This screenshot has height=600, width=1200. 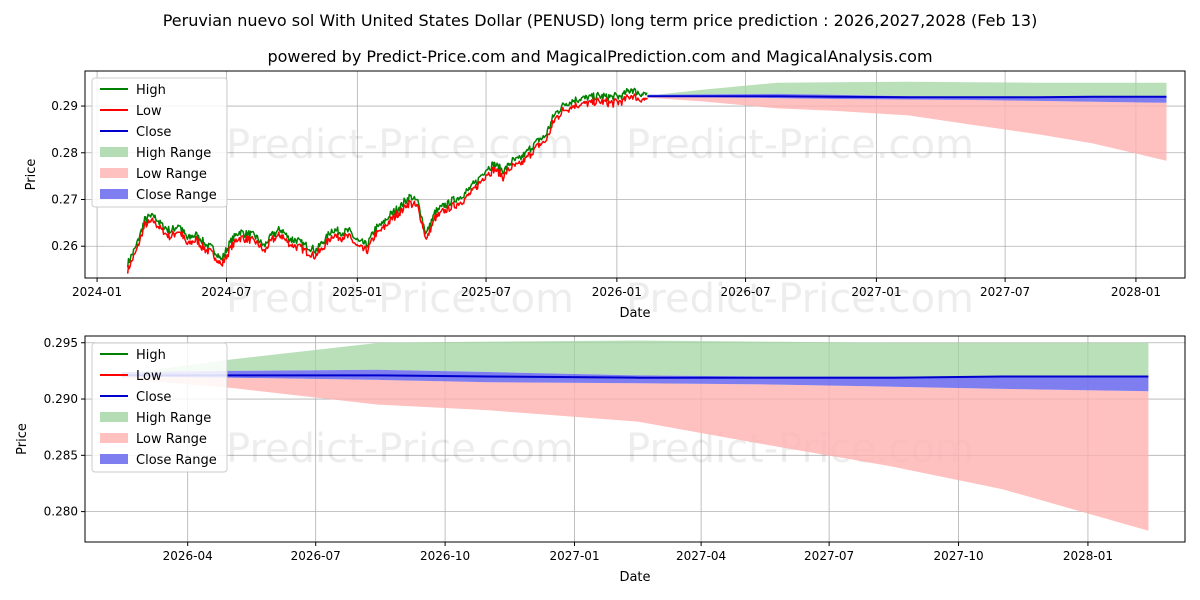 I want to click on history-high-line, so click(x=387, y=177).